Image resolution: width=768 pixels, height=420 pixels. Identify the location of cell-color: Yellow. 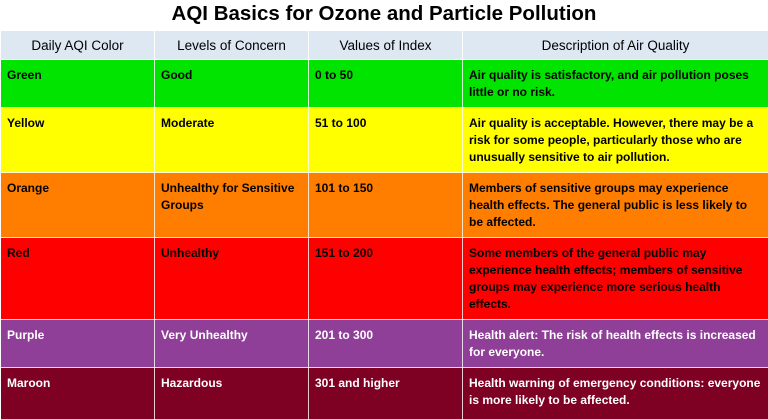
(78, 140).